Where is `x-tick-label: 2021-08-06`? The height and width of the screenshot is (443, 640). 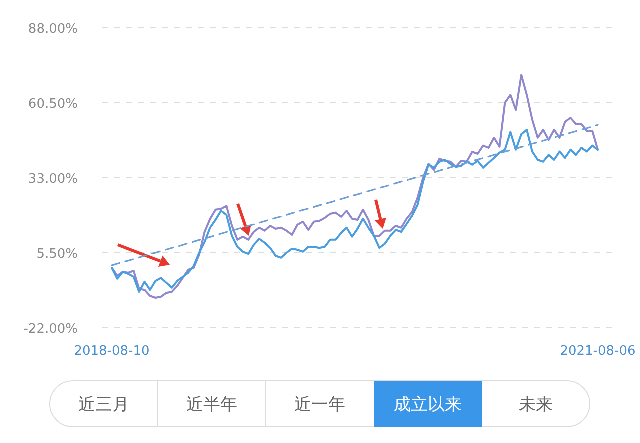
x-tick-label: 2021-08-06 is located at coordinates (598, 351).